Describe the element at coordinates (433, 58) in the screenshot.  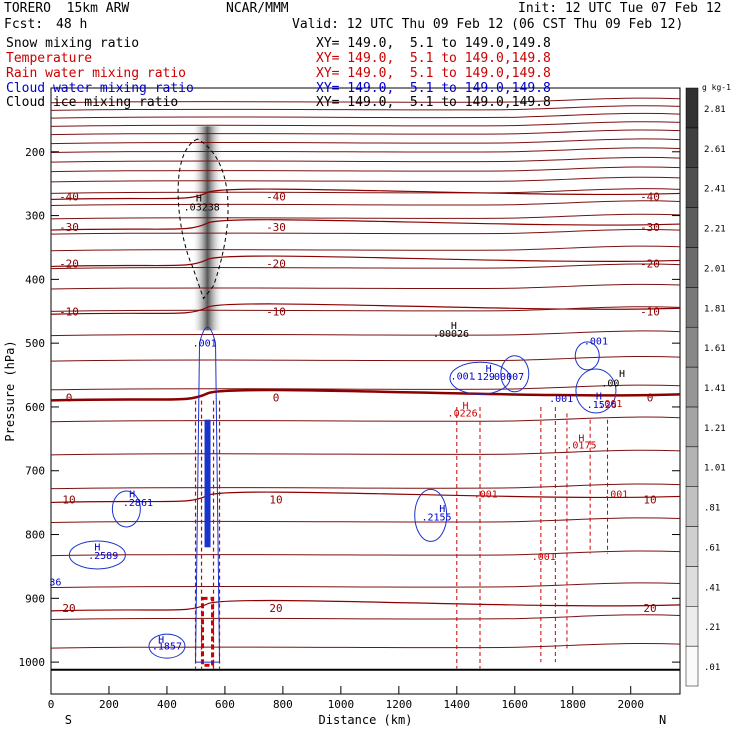
I see `field-xy-temperature: XY= 149.0, 5.1 to 149.0,149.8` at that location.